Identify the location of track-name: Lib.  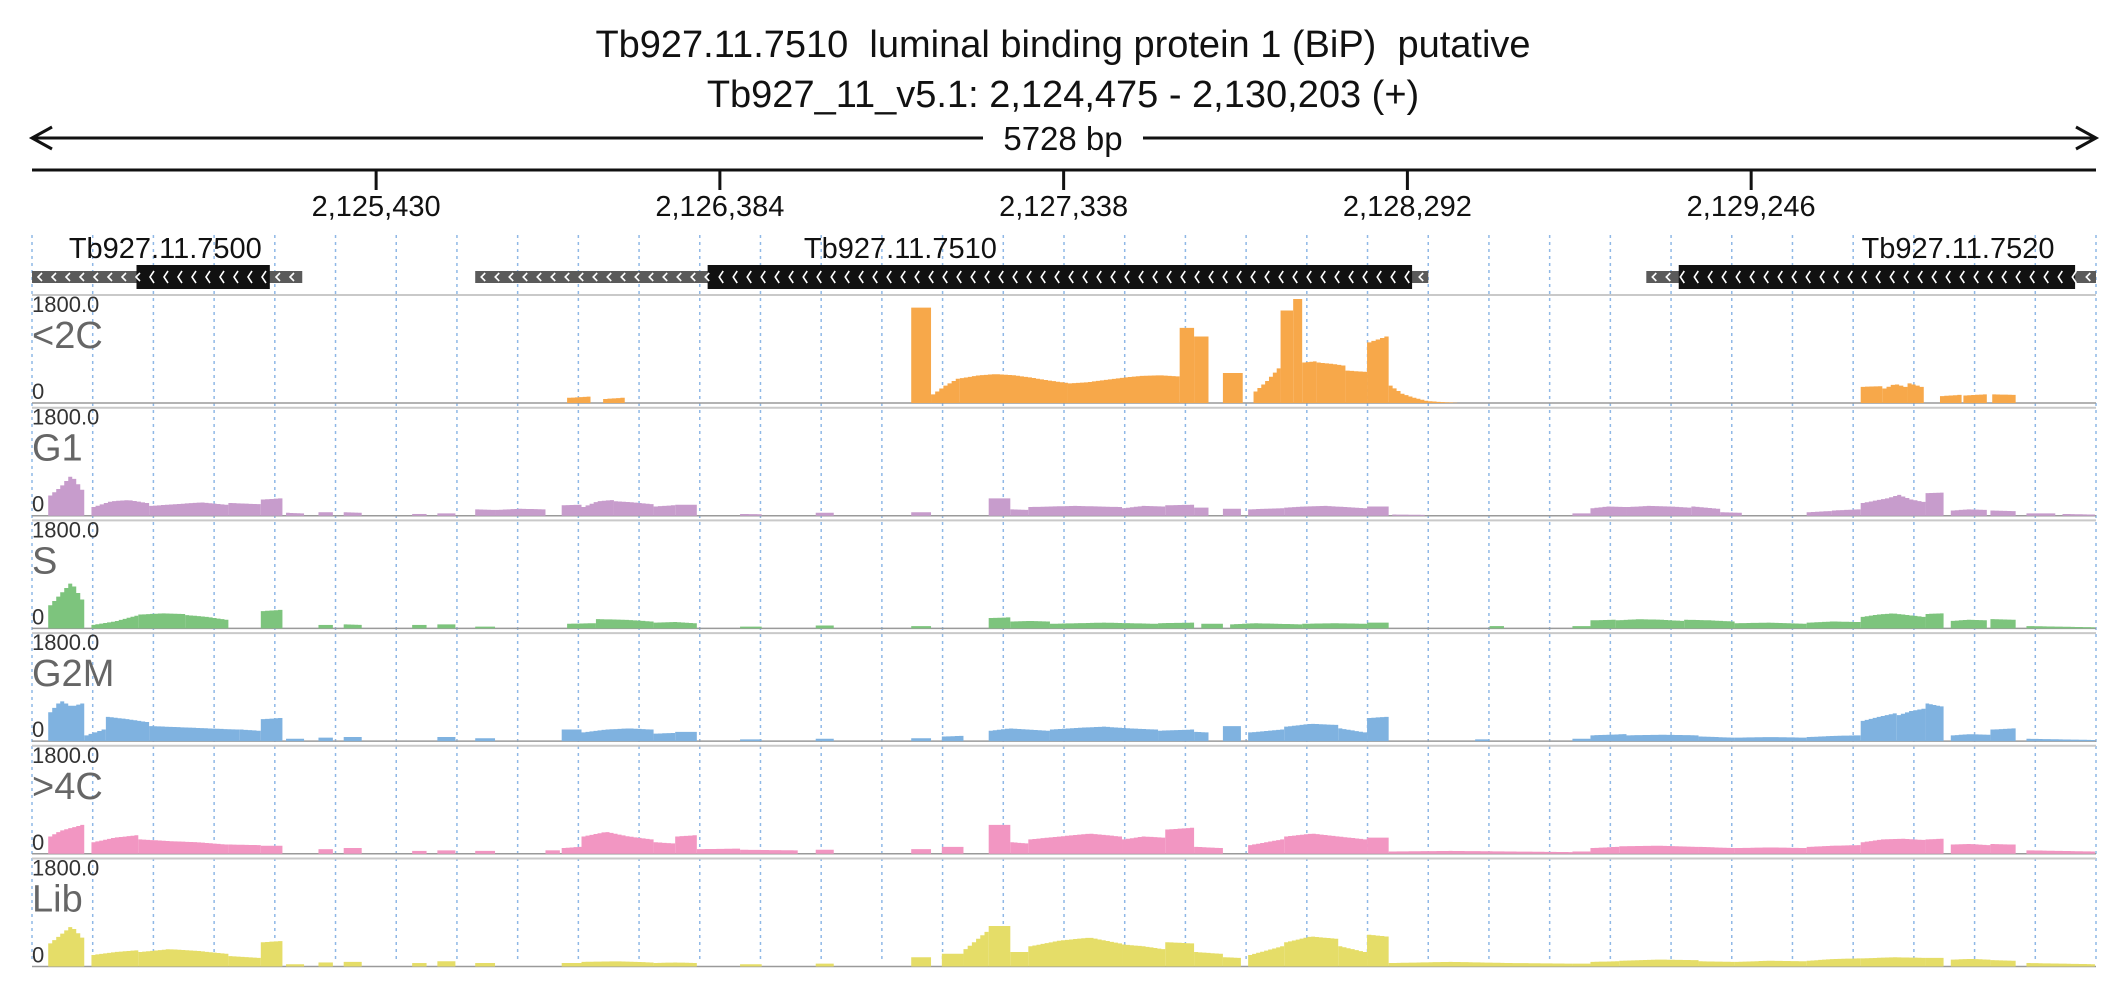
(57, 900).